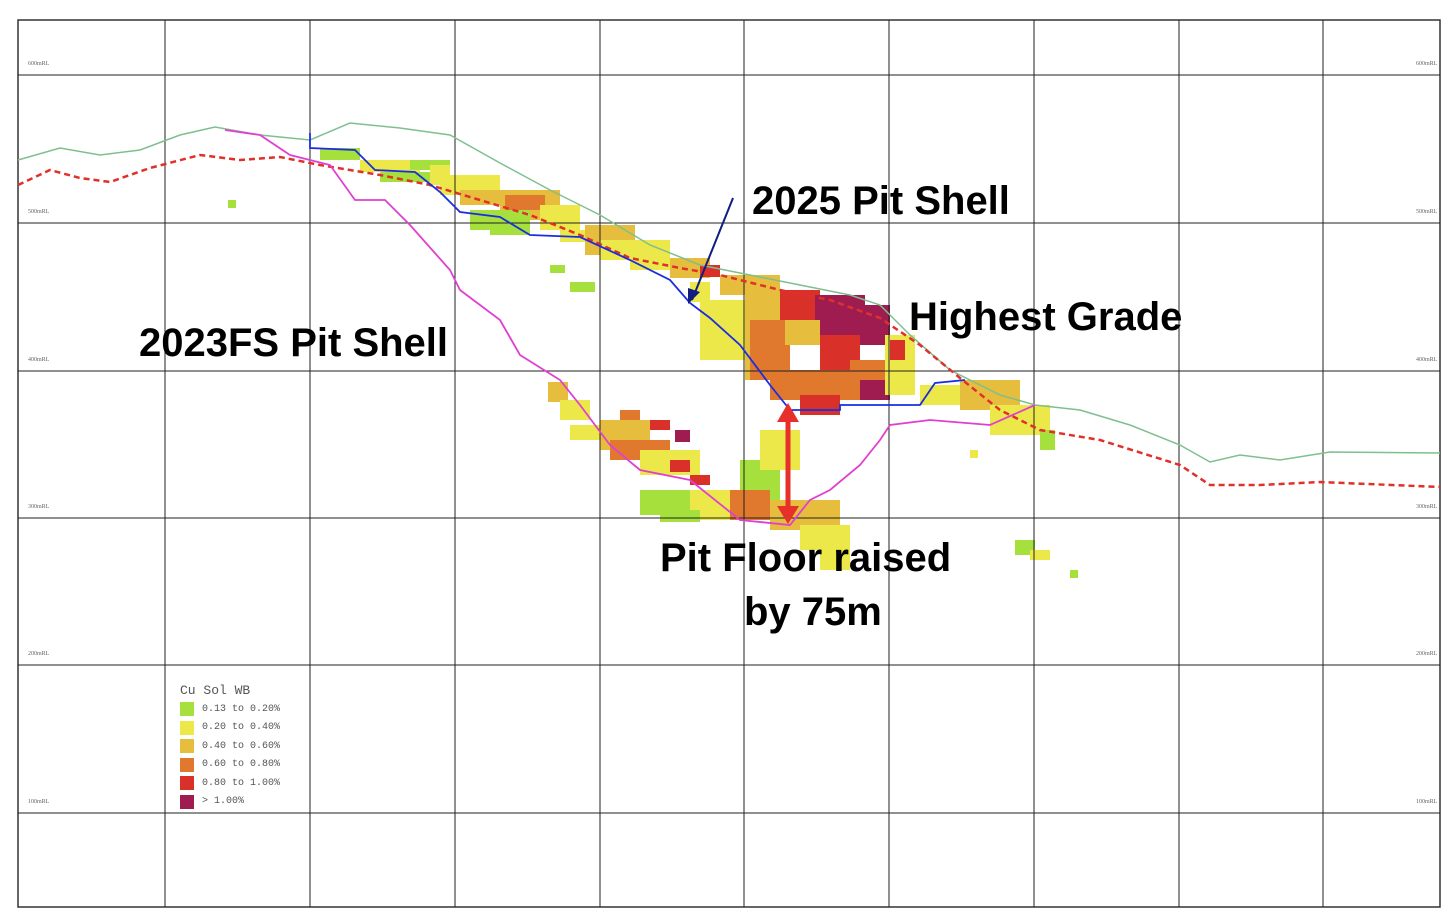  I want to click on legend-label: 0.60 to 0.80%, so click(241, 765).